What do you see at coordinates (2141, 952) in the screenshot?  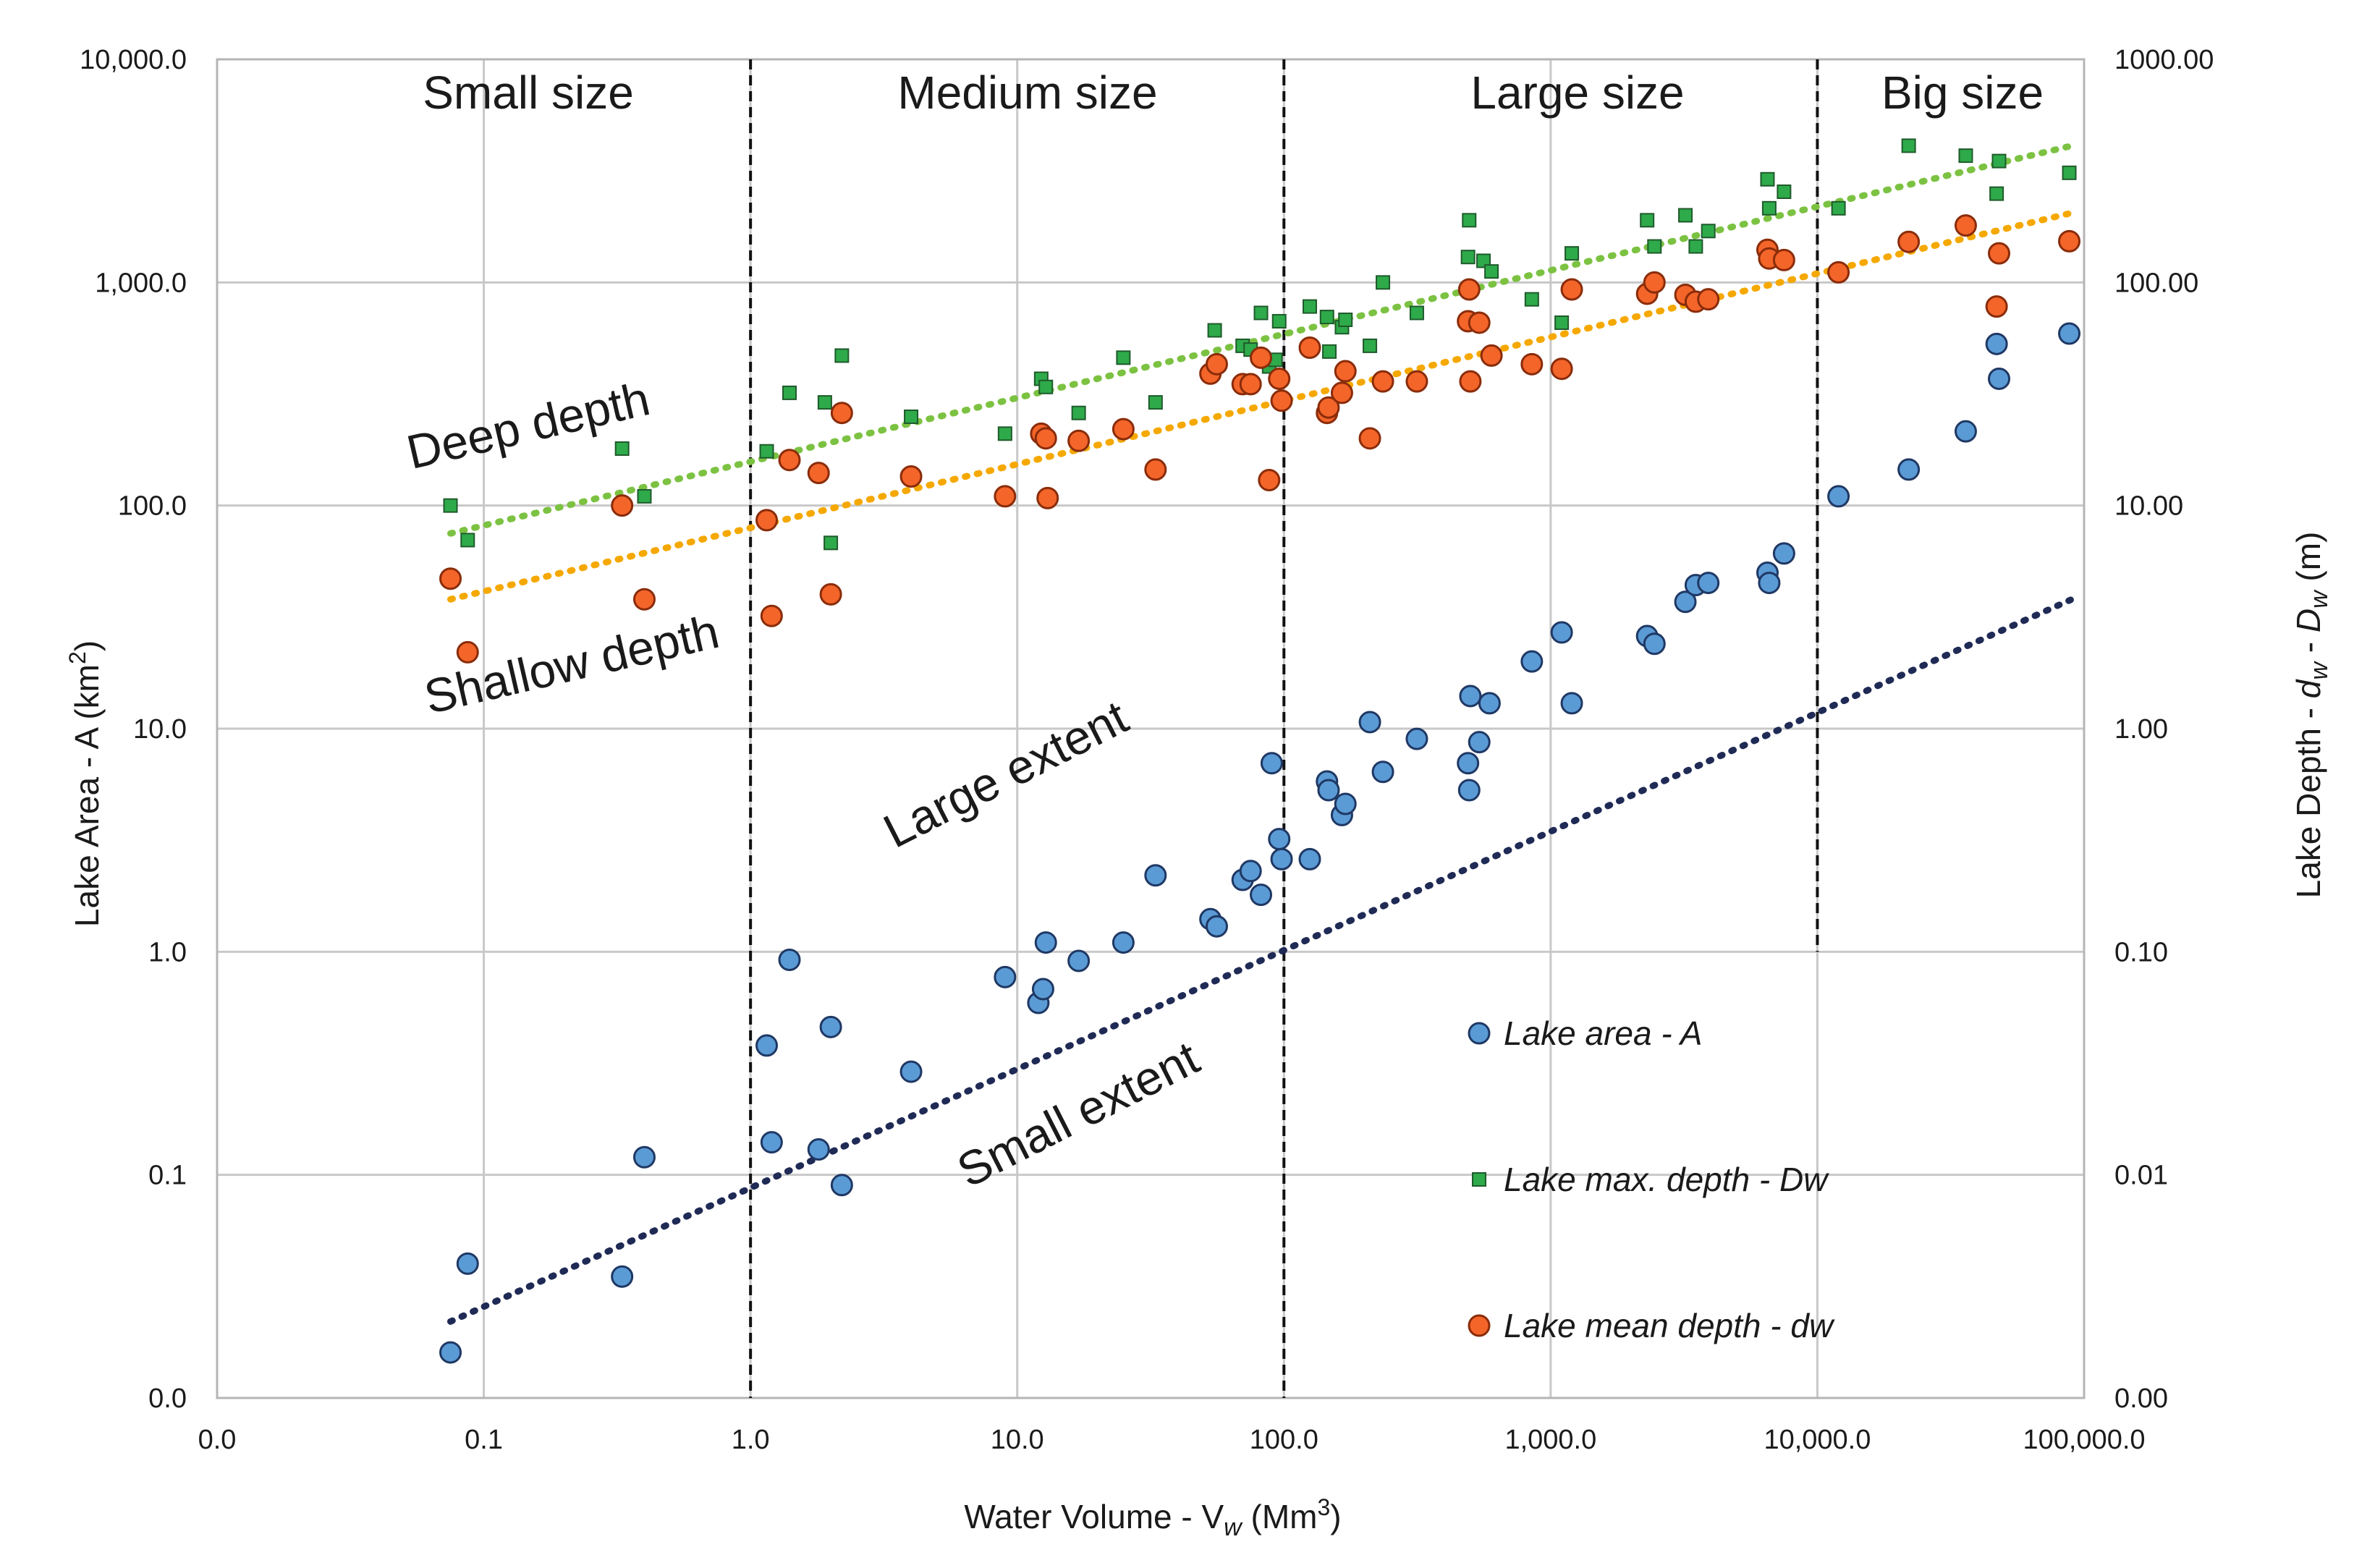 I see `y-right-tick-label: 0.10` at bounding box center [2141, 952].